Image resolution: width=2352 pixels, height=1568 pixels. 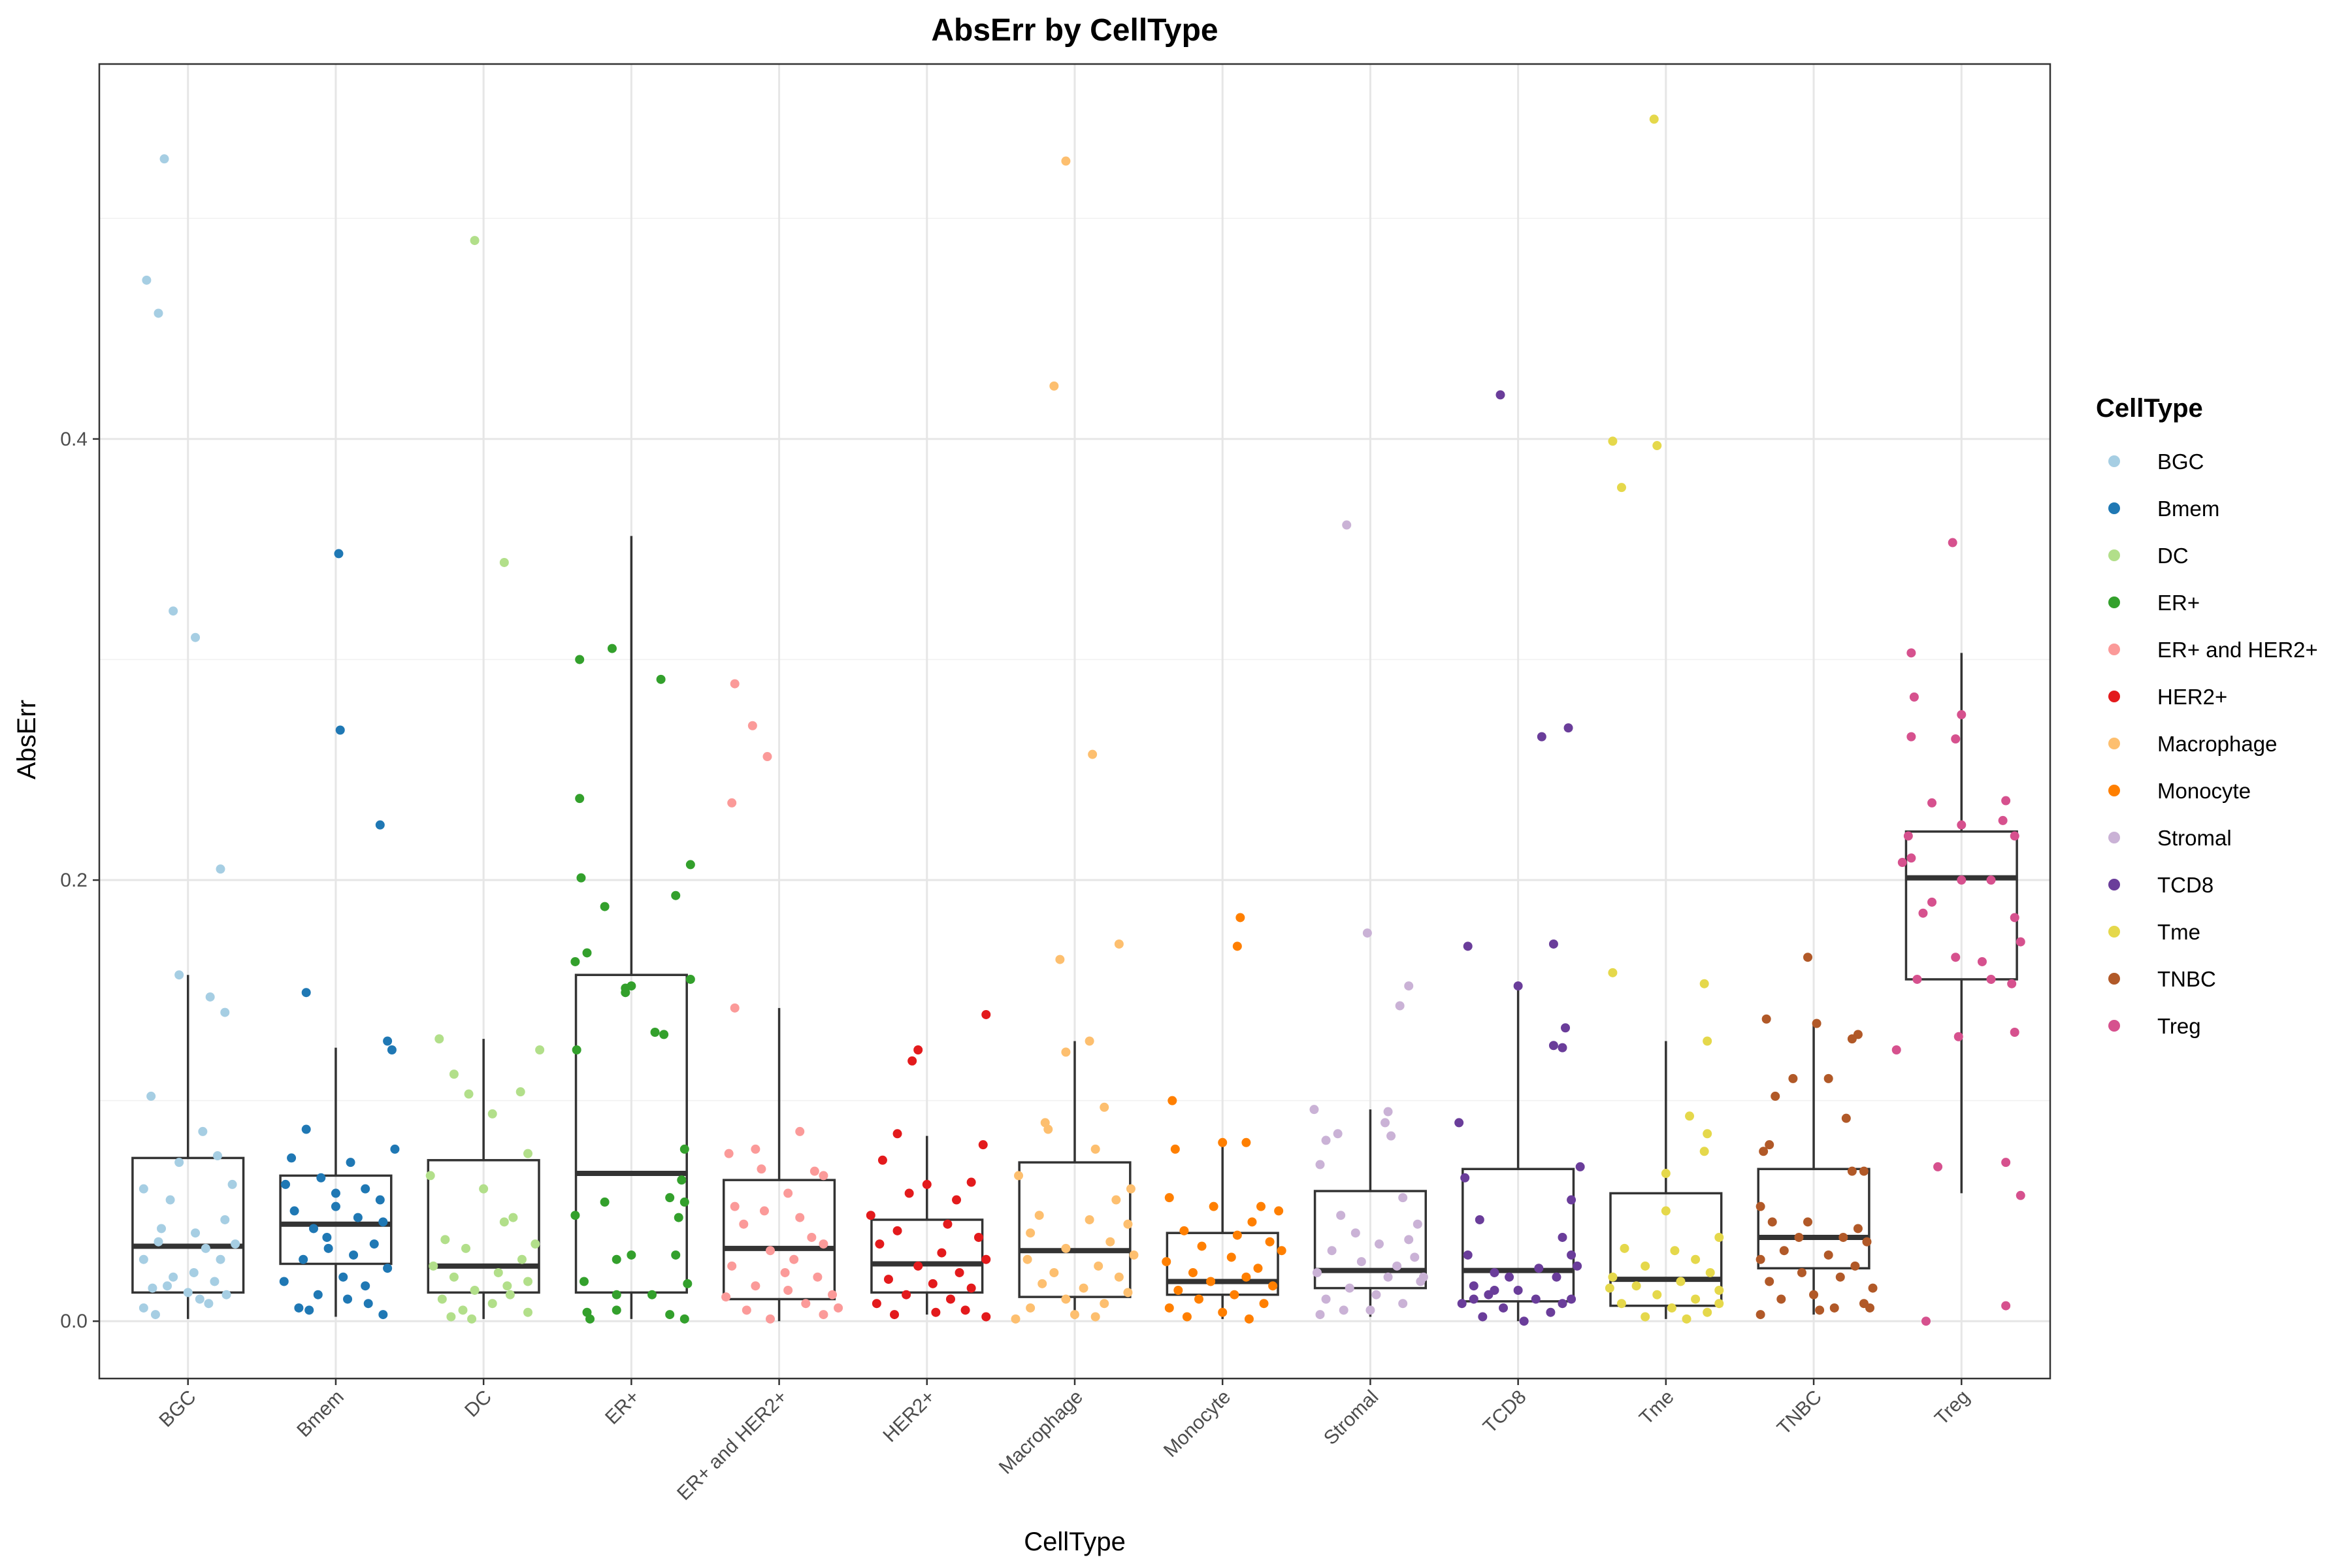 What do you see at coordinates (1664, 719) in the screenshot?
I see `points-Tme` at bounding box center [1664, 719].